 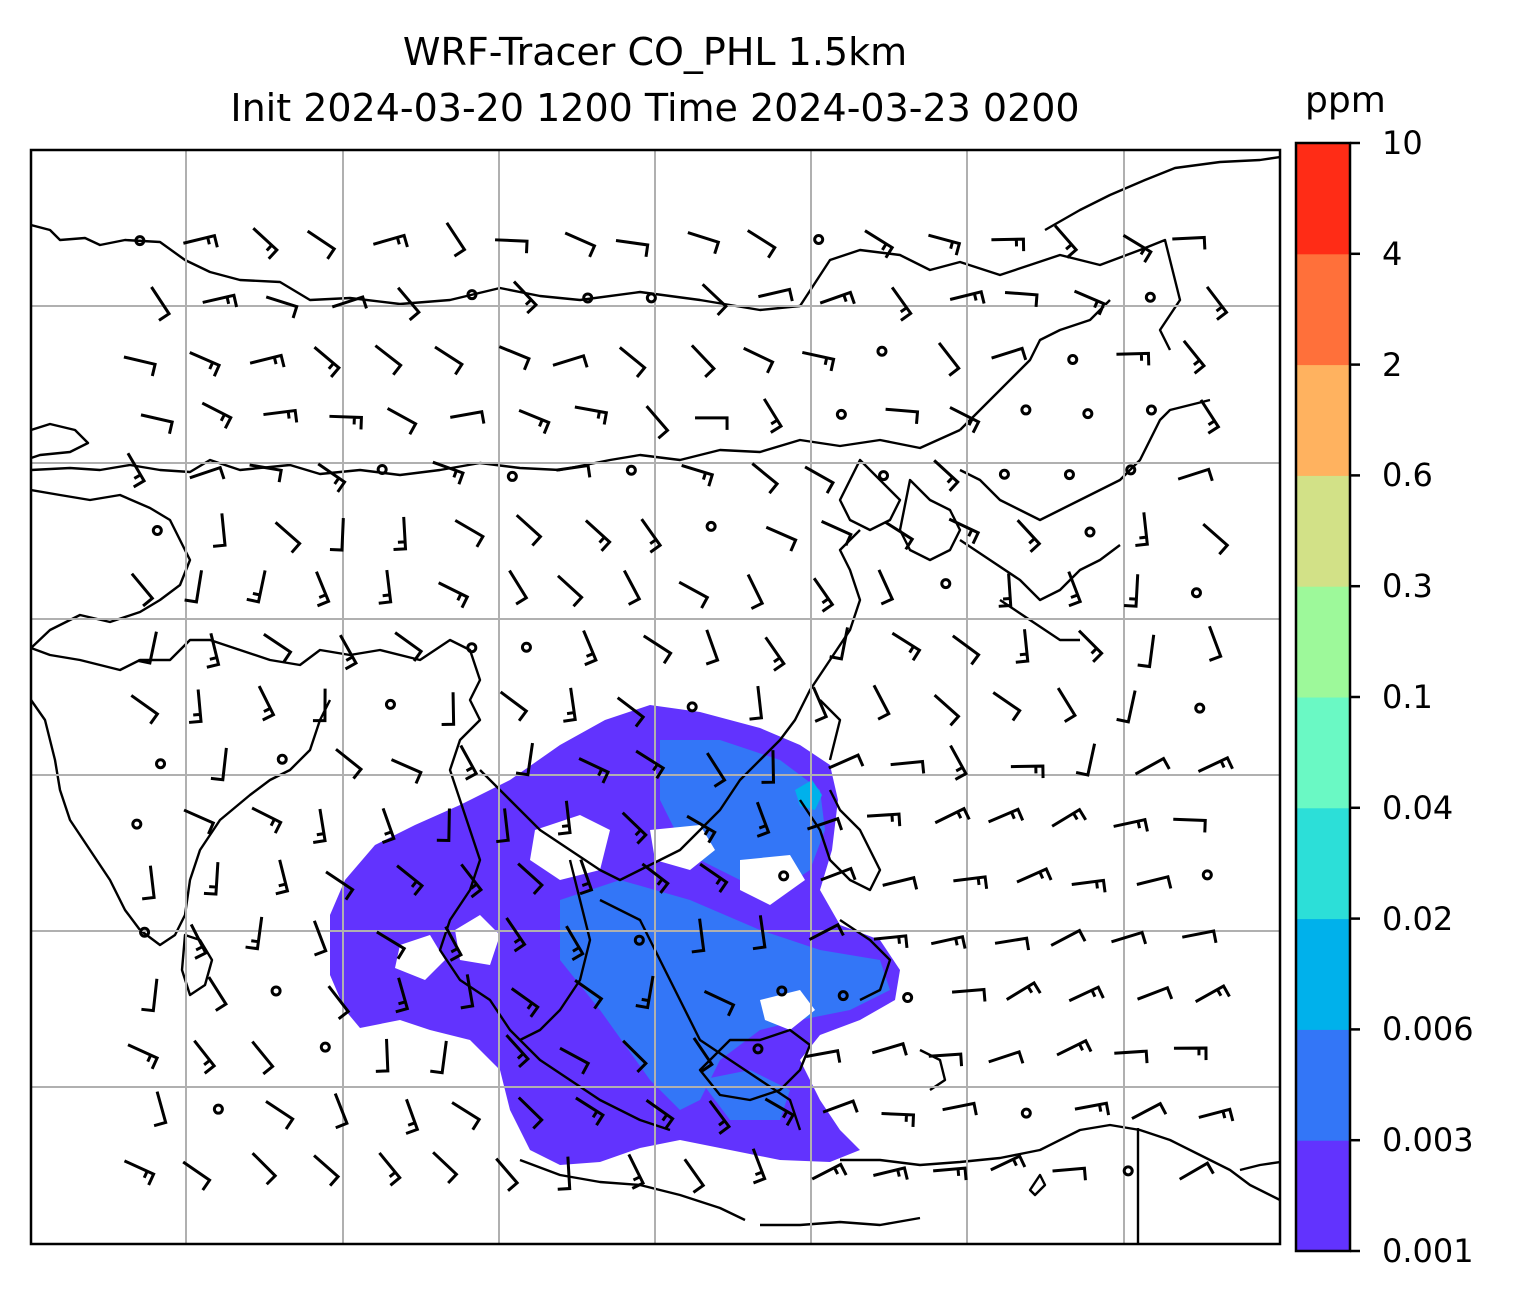 I want to click on colorbar-tick-label: 10, so click(x=1402, y=143).